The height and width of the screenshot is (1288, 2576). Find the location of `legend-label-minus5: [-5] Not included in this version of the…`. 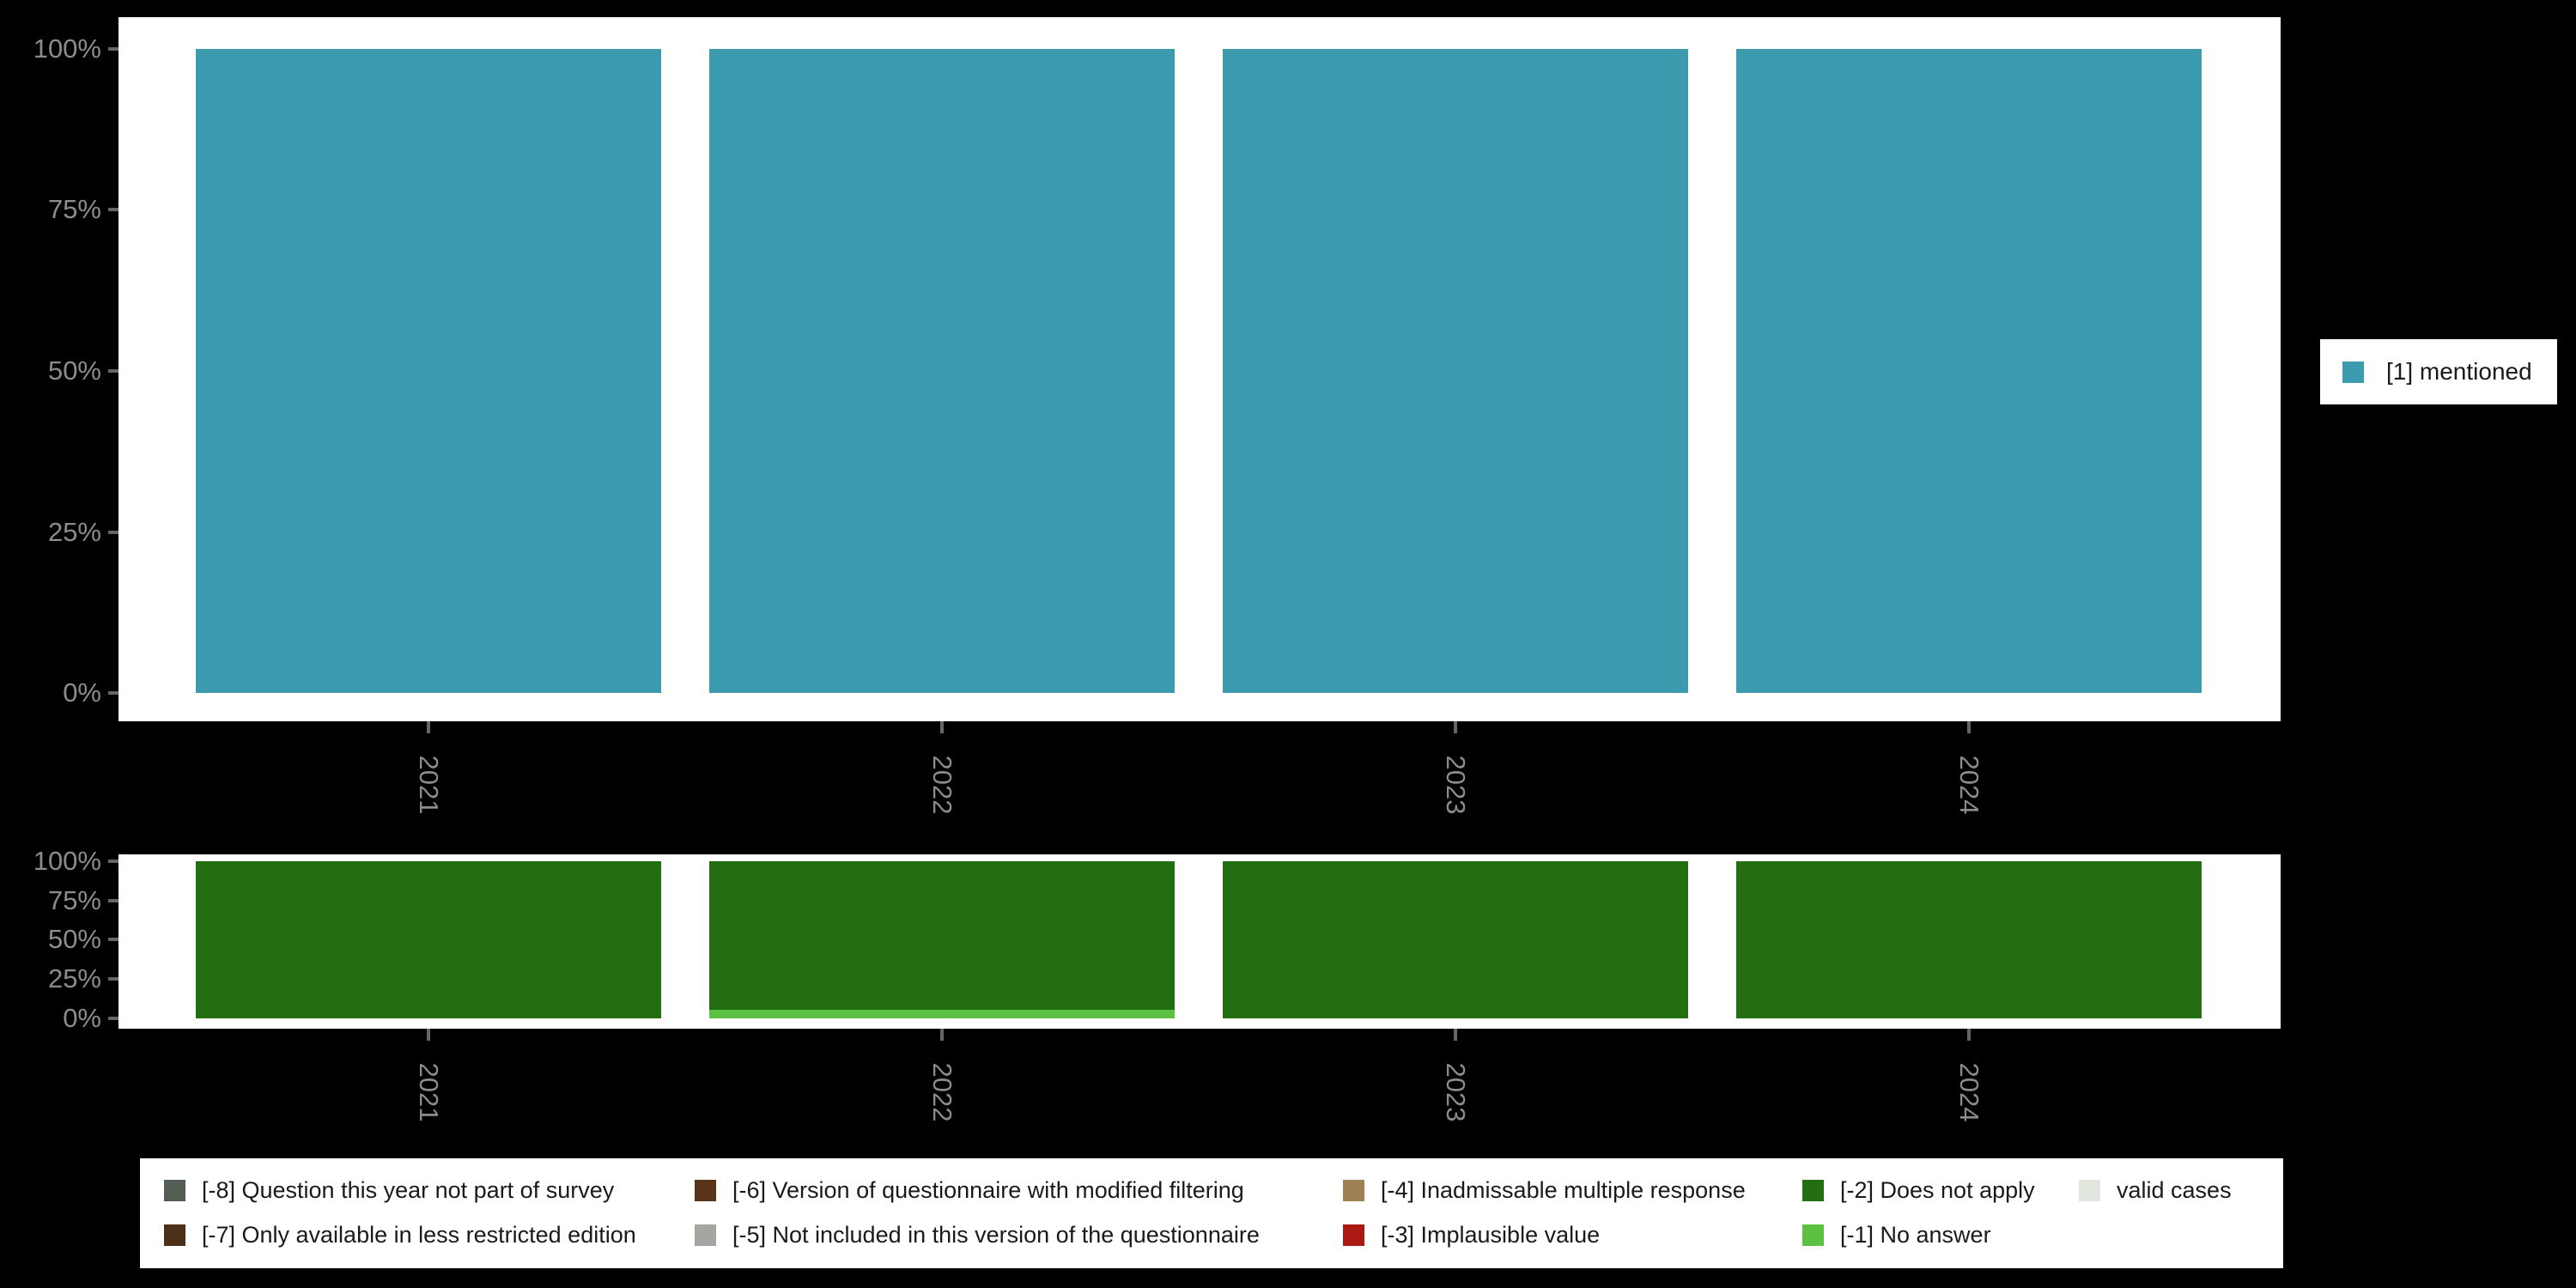

legend-label-minus5: [-5] Not included in this version of the… is located at coordinates (996, 1235).